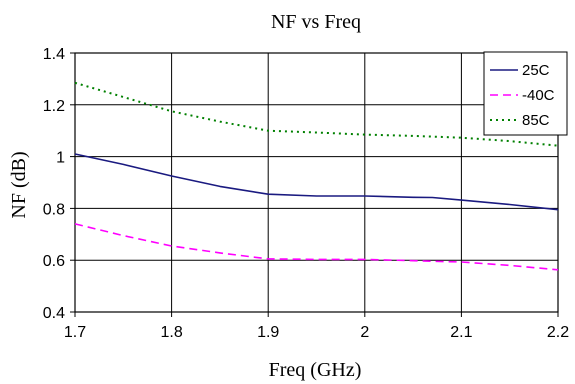 The width and height of the screenshot is (575, 384). I want to click on y-tick-label: 1, so click(60, 158).